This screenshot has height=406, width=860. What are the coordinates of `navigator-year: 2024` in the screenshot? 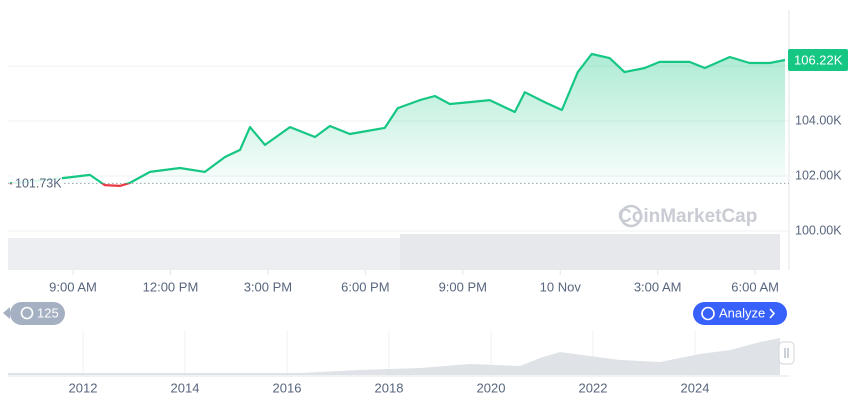 It's located at (695, 387).